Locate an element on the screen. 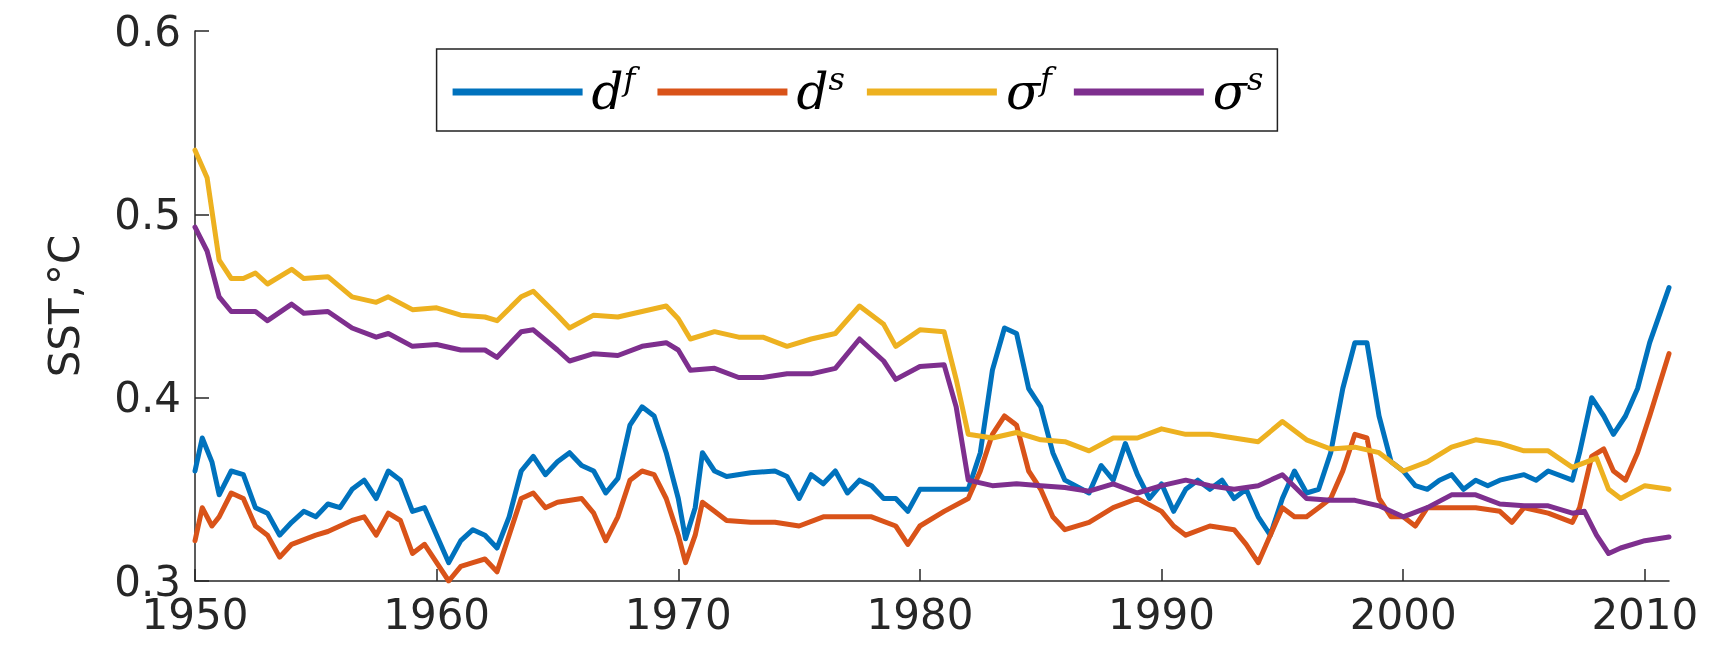 This screenshot has height=659, width=1716. x-tick-label: 1970 is located at coordinates (678, 614).